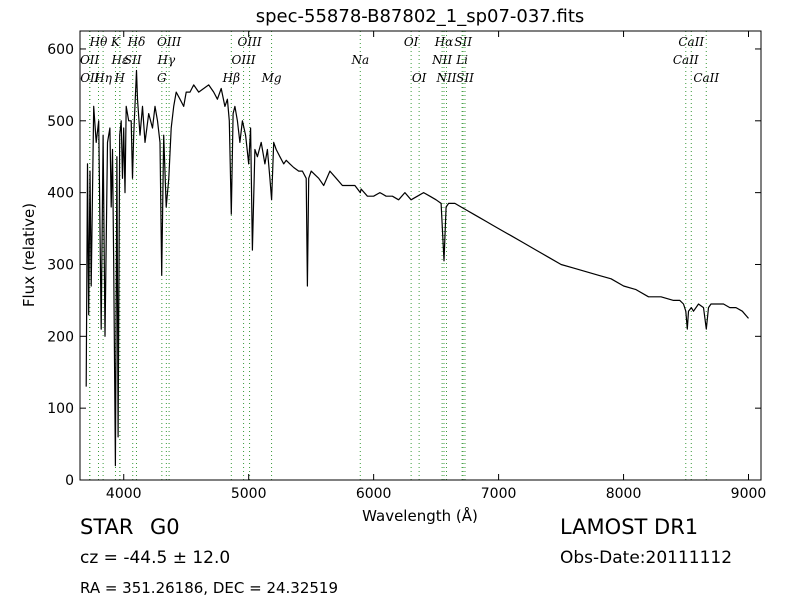 The image size is (800, 600). I want to click on x-tick-label: 5000, so click(249, 494).